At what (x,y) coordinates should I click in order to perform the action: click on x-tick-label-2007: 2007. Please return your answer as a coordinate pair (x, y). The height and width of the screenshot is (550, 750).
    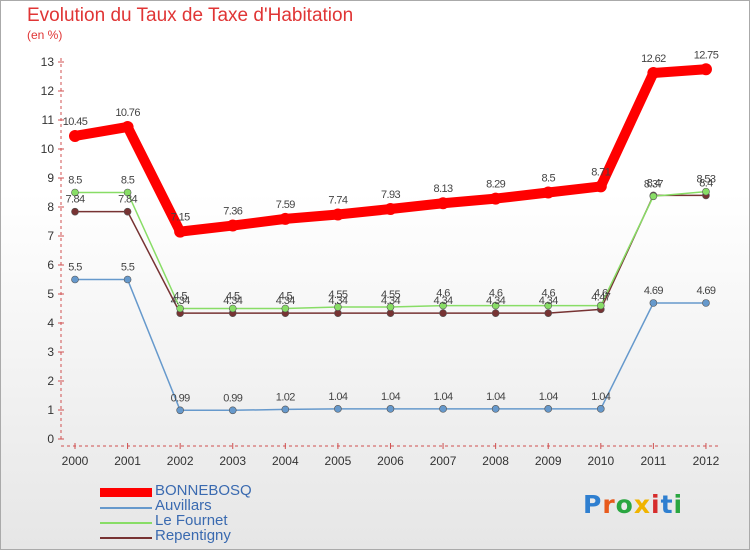
    Looking at the image, I should click on (443, 461).